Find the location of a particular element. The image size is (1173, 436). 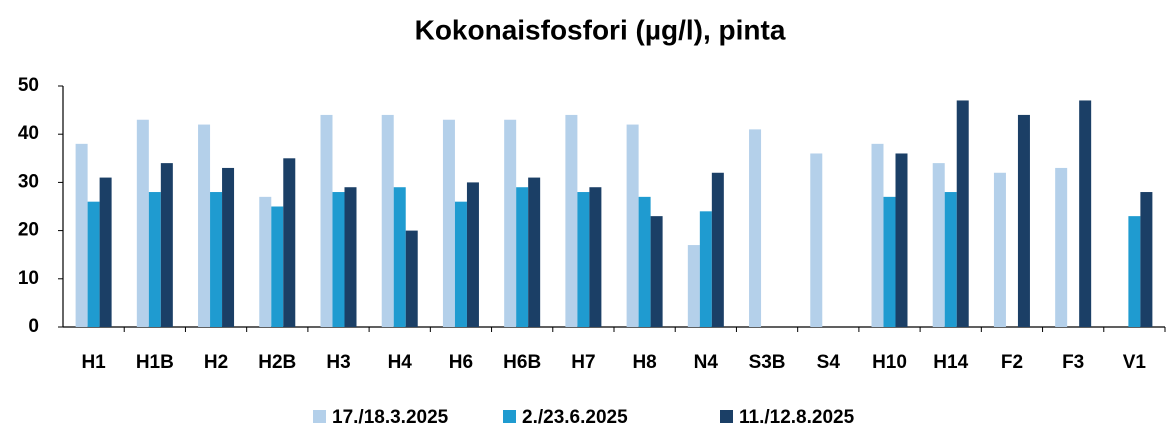

y-tick-label: 30 is located at coordinates (28, 181).